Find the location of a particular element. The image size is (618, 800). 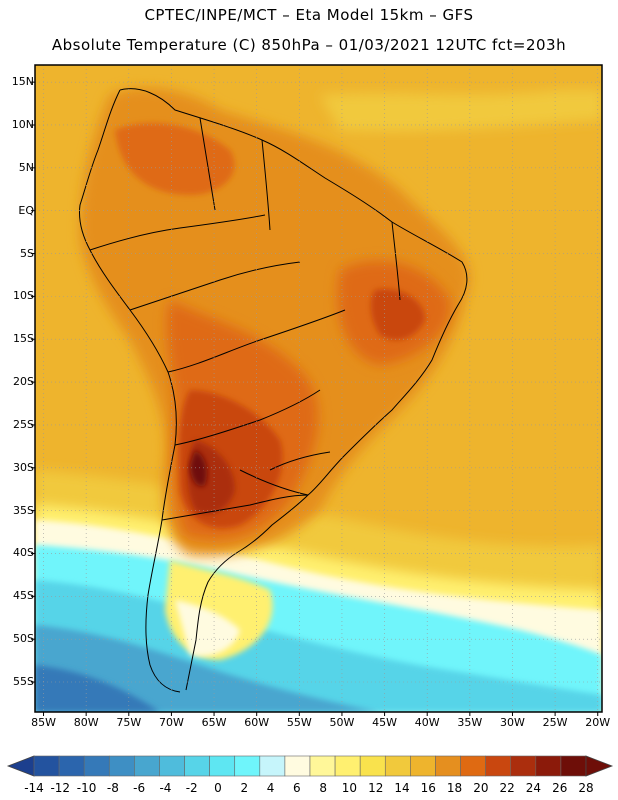

colorbar-tick-label: 24 is located at coordinates (533, 788).